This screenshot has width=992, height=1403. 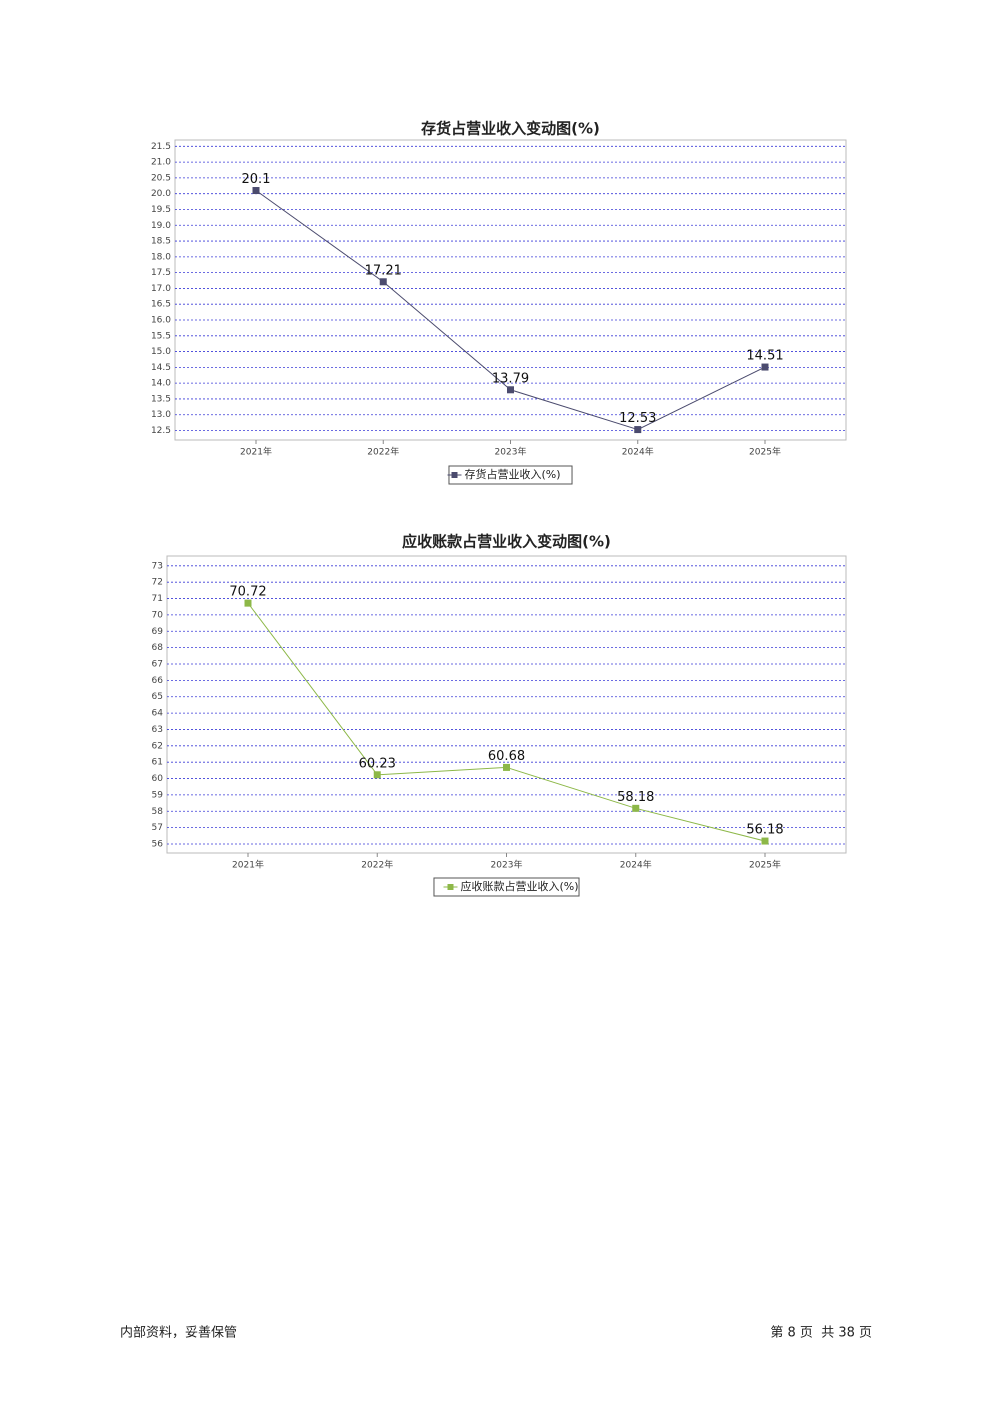 I want to click on y-tick-label: 61, so click(x=157, y=763).